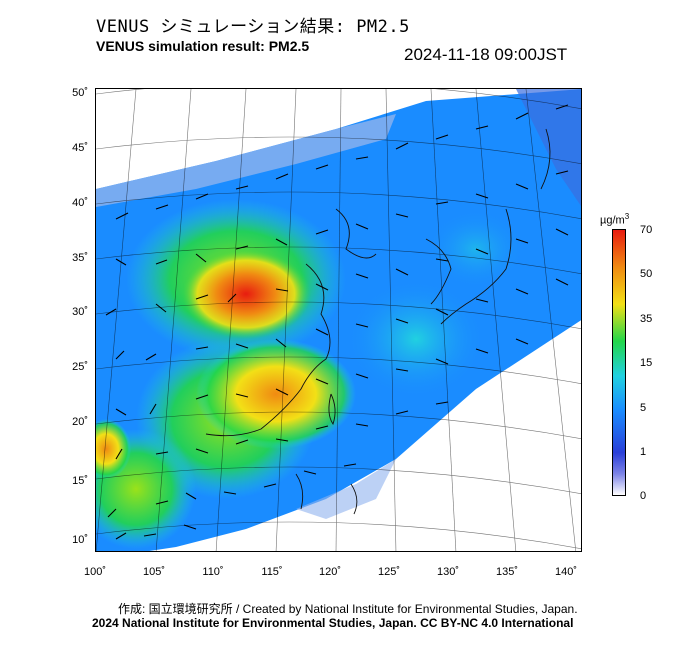 The width and height of the screenshot is (700, 649). Describe the element at coordinates (448, 572) in the screenshot. I see `lon-label-130: 130˚` at that location.